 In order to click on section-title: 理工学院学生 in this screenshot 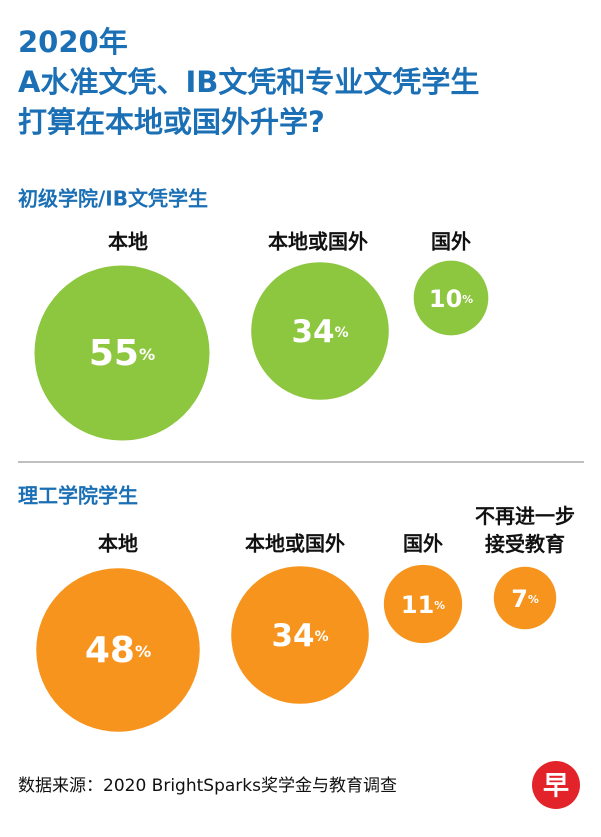, I will do `click(78, 496)`.